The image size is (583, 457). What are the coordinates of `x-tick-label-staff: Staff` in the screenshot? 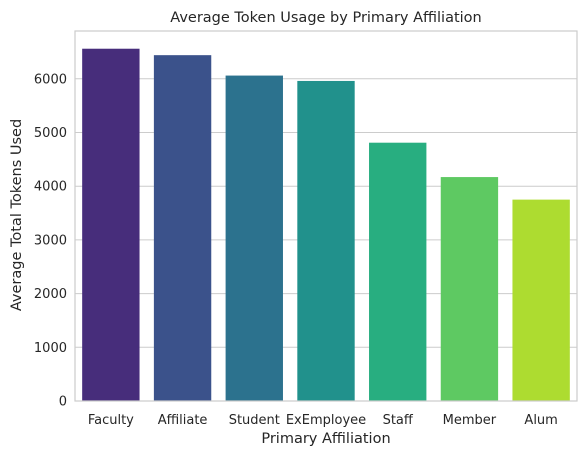 It's located at (398, 420).